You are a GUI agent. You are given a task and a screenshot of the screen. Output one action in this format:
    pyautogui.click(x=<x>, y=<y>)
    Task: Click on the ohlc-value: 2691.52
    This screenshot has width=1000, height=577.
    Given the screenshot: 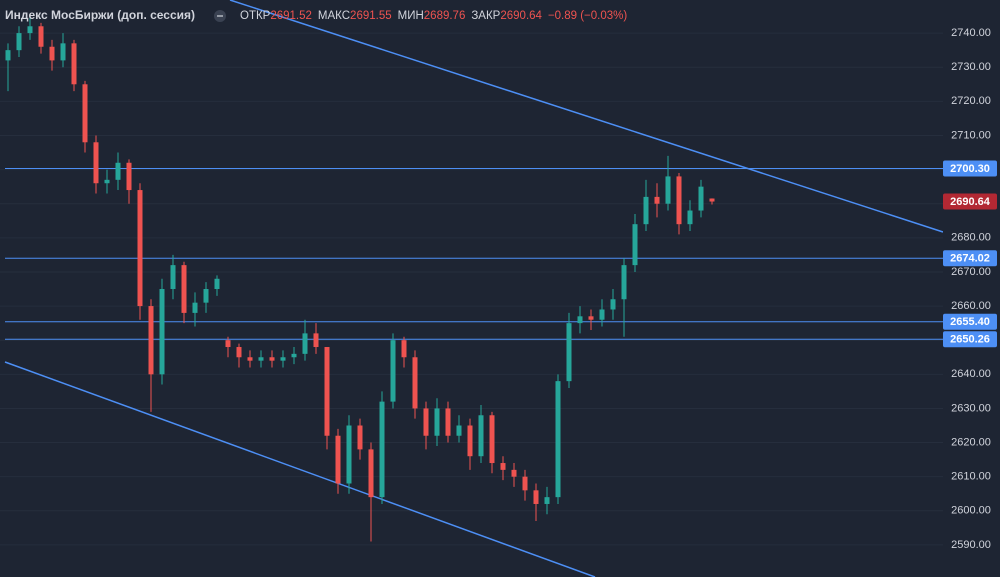 What is the action you would take?
    pyautogui.click(x=291, y=16)
    